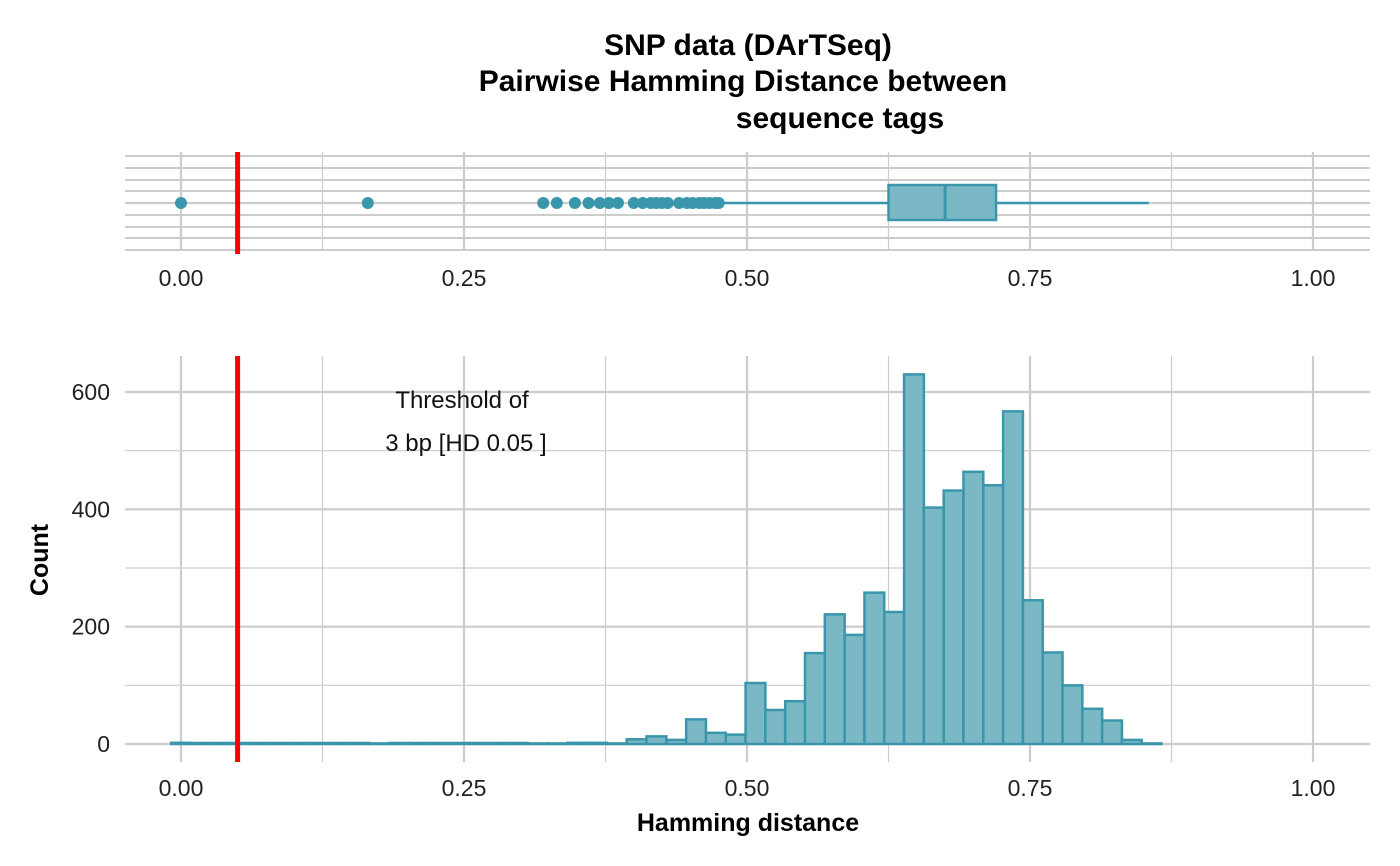  I want to click on histogram-x-tick-labels: 0.00 0.25 0.50 0.75 1.00, so click(747, 788).